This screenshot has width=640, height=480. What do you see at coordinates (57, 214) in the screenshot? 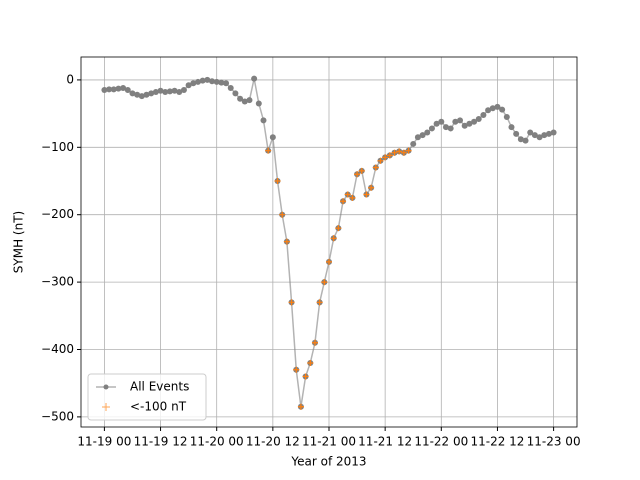
I see `y-tick-label: −200` at bounding box center [57, 214].